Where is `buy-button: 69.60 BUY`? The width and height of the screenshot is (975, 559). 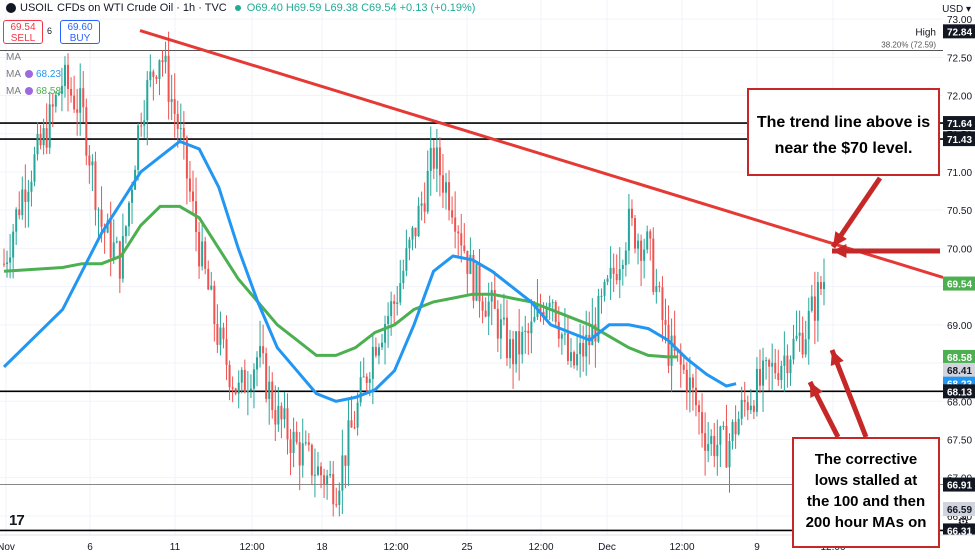 buy-button: 69.60 BUY is located at coordinates (80, 32).